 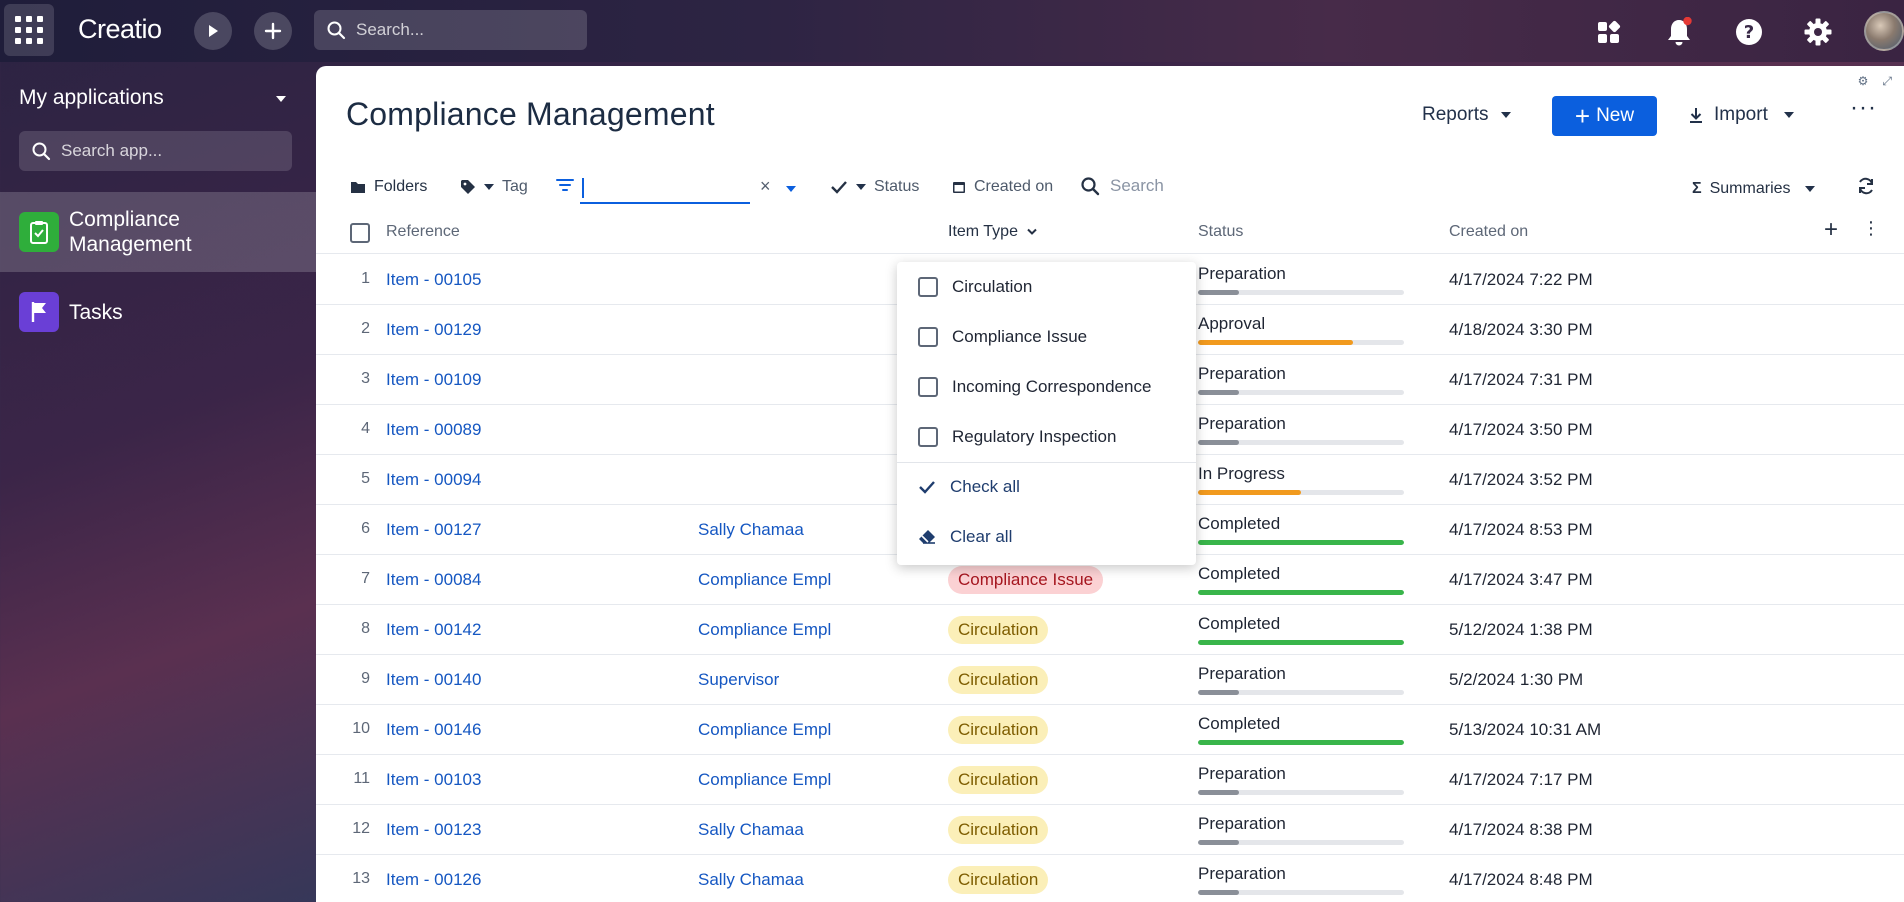 What do you see at coordinates (388, 187) in the screenshot?
I see `folders-filter: Folders` at bounding box center [388, 187].